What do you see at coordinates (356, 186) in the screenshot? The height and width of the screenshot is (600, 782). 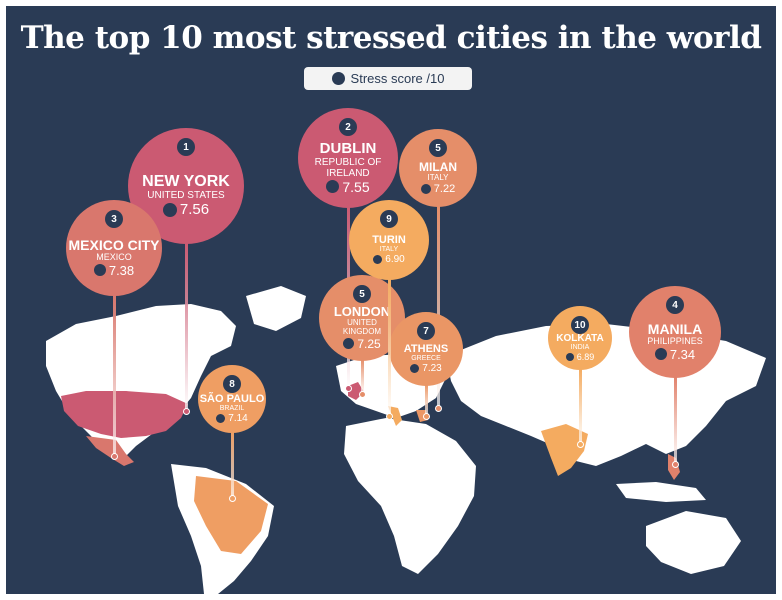 I see `score-value: 7.55` at bounding box center [356, 186].